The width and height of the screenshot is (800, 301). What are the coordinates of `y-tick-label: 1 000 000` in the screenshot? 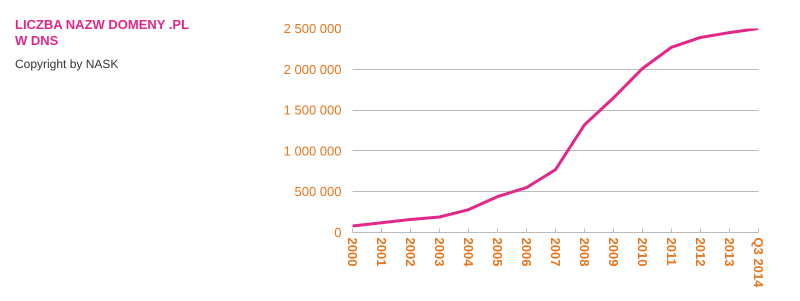 It's located at (313, 150).